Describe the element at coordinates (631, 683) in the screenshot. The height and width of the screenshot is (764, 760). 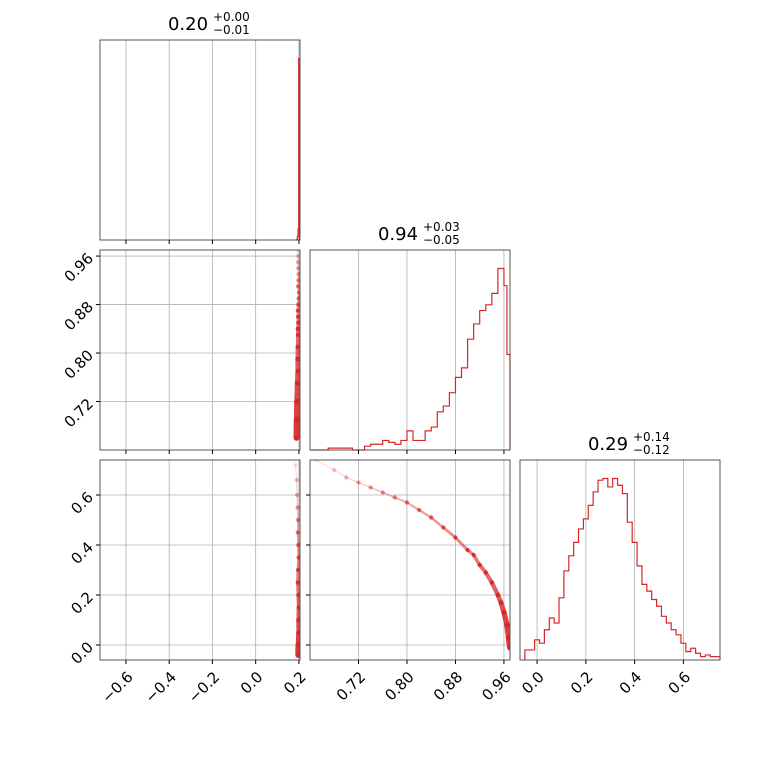
I see `hist-2-xtick-label: 0.4` at that location.